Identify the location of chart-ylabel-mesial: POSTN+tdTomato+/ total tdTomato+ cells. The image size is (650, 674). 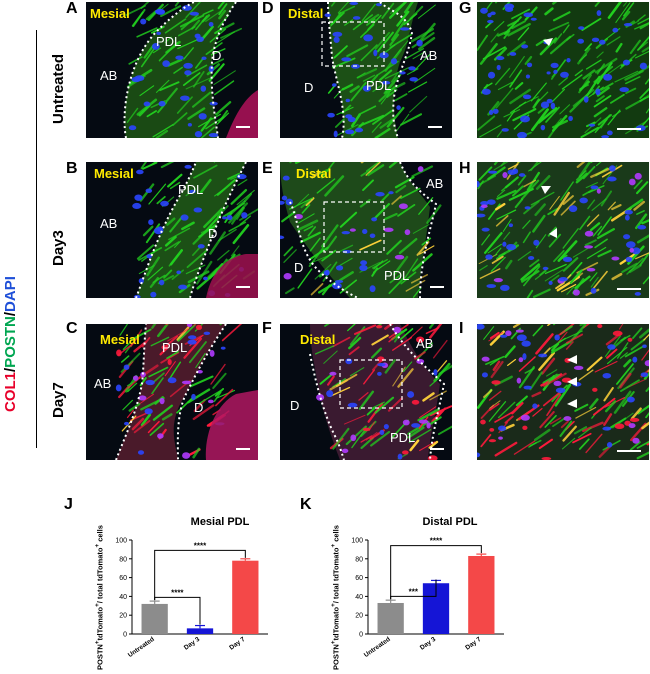
(99, 597).